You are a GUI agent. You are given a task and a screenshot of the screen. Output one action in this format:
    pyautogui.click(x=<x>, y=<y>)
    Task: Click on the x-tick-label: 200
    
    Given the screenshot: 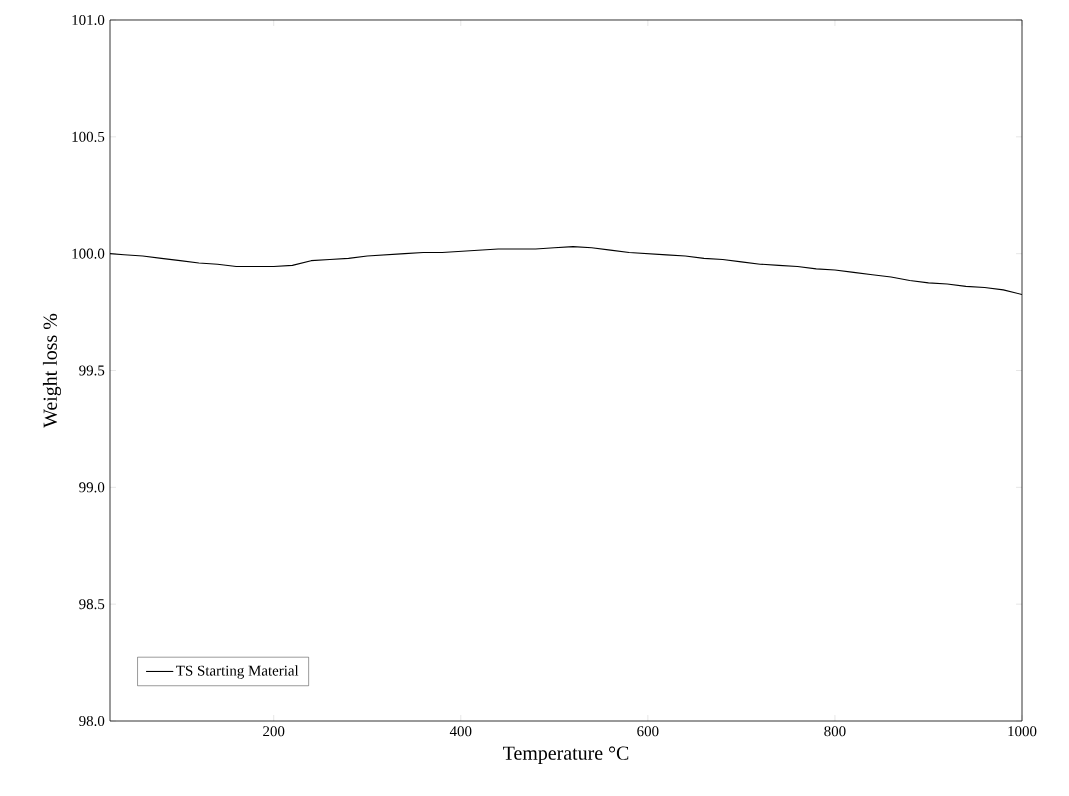 What is the action you would take?
    pyautogui.click(x=274, y=731)
    